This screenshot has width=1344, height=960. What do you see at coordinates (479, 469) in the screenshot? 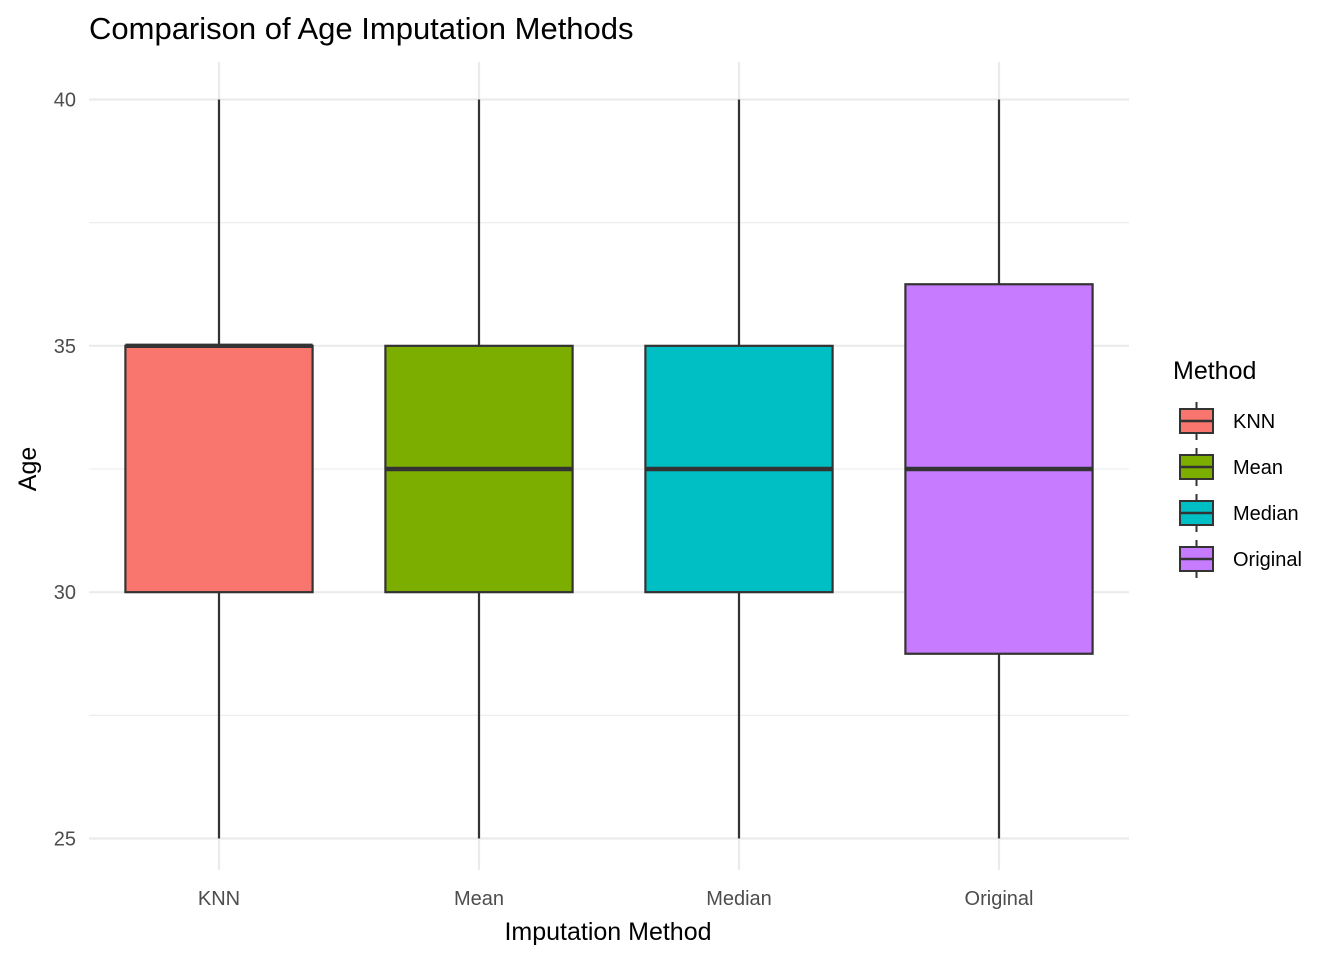
I see `boxplot-mean` at bounding box center [479, 469].